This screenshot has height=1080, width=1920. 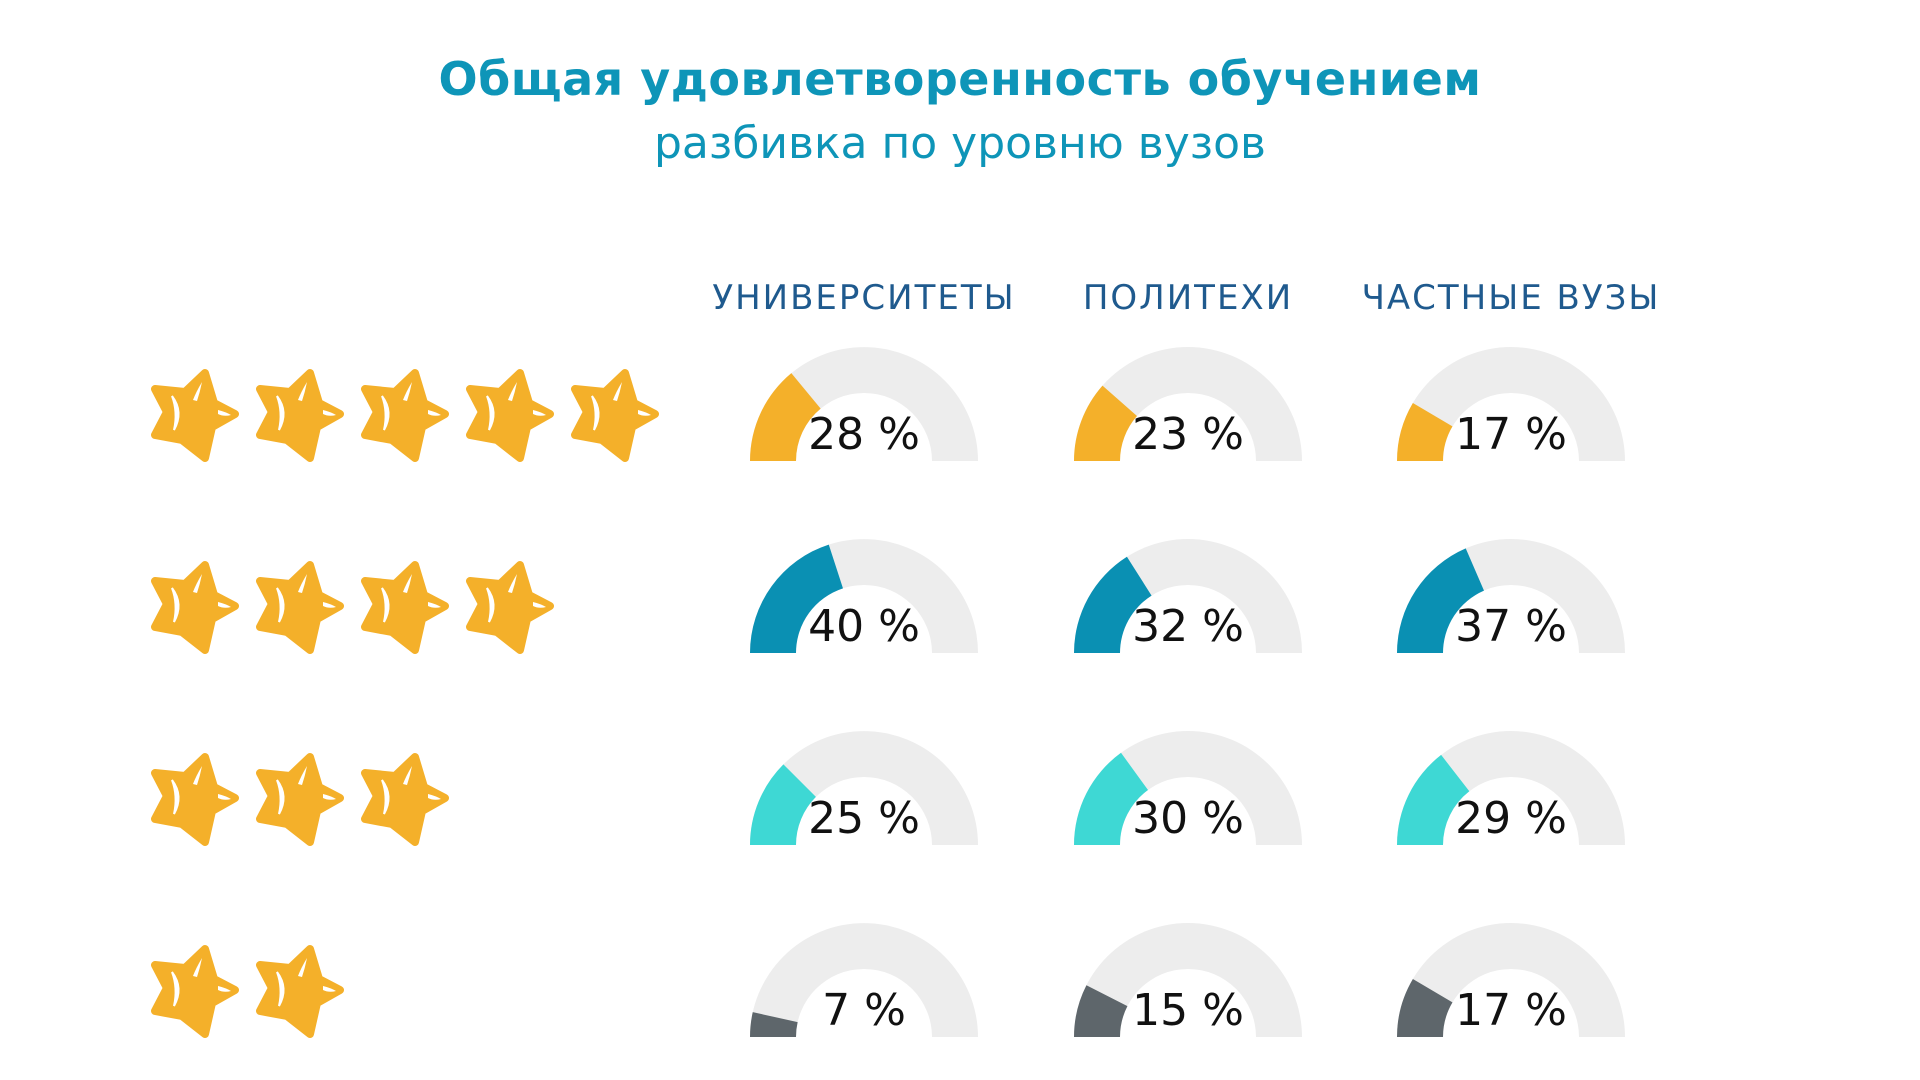 What do you see at coordinates (1188, 1010) in the screenshot?
I see `gauge-value-label: 15 %` at bounding box center [1188, 1010].